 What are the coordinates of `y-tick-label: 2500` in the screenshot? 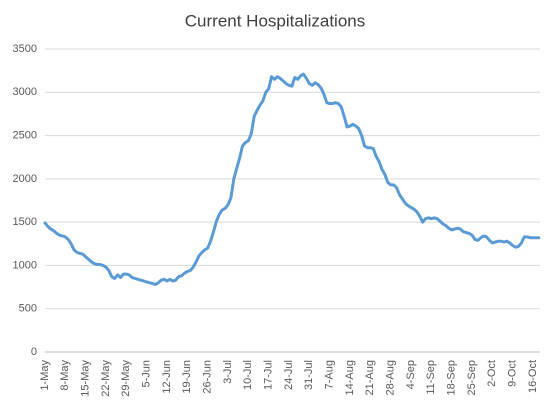 It's located at (25, 135).